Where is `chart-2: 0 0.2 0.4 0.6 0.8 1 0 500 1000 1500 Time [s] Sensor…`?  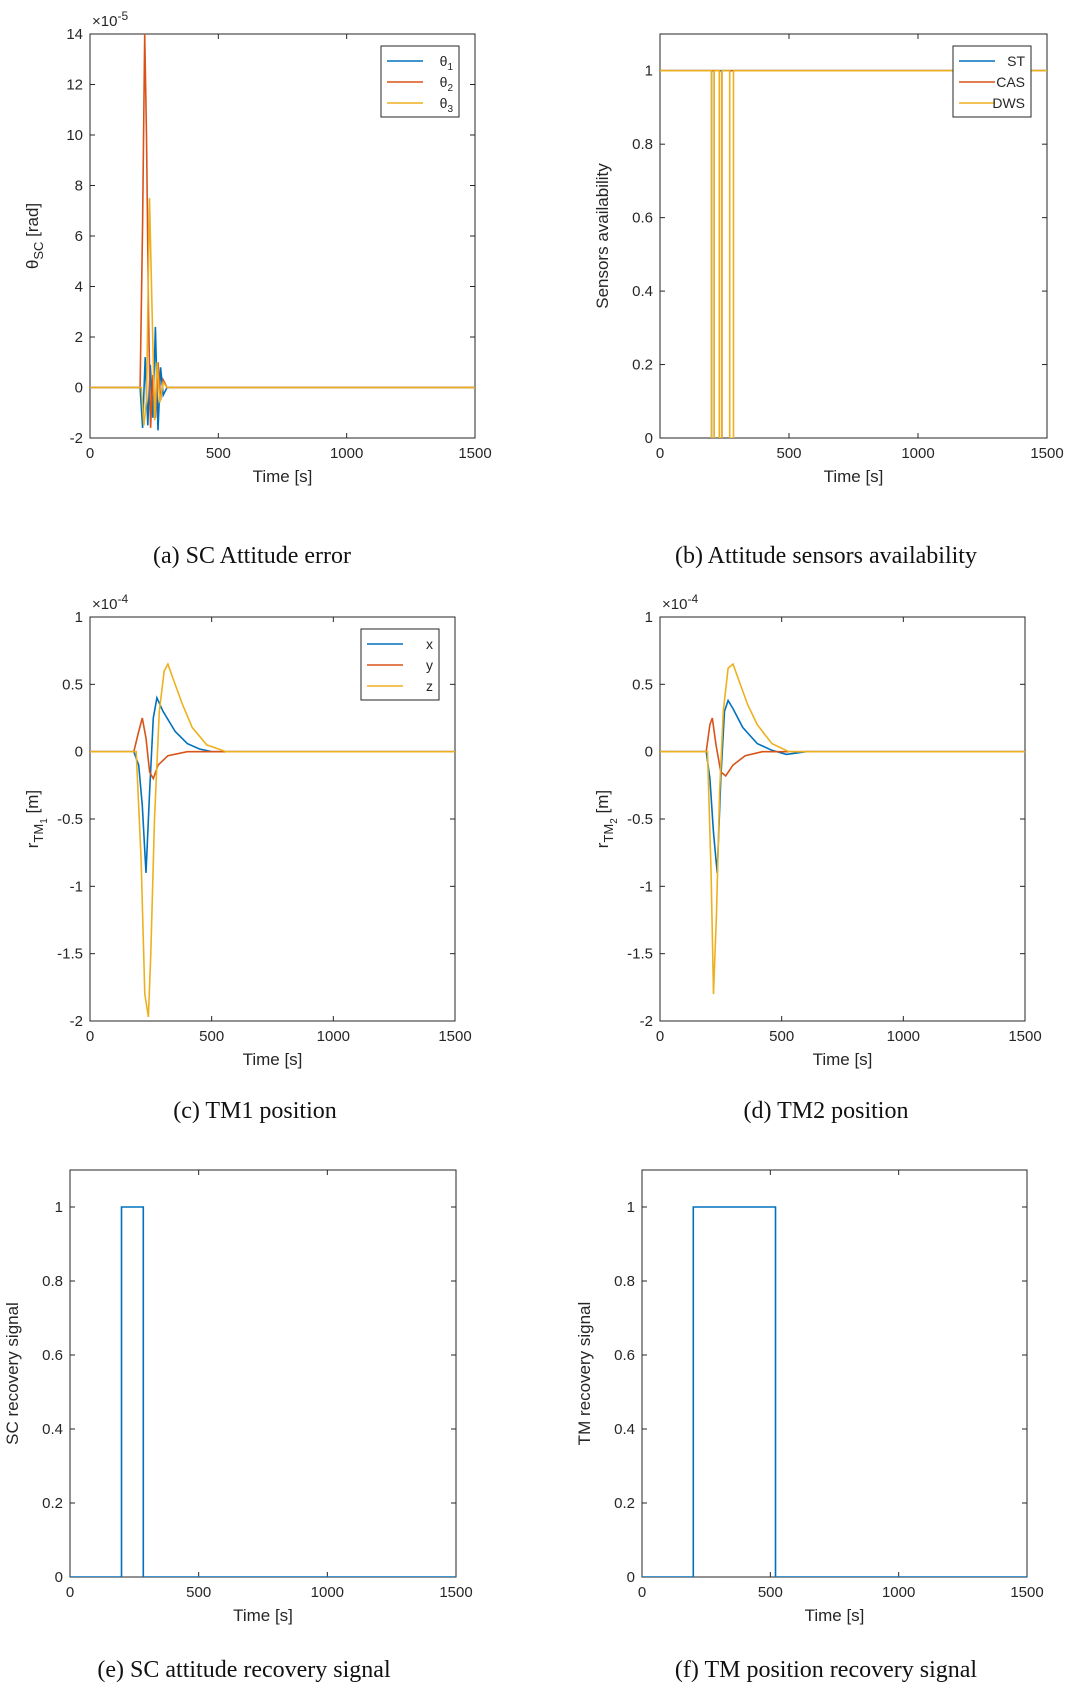
chart-2: 0 0.2 0.4 0.6 0.8 1 0 500 1000 1500 Time [s] Sensor… is located at coordinates (828, 301).